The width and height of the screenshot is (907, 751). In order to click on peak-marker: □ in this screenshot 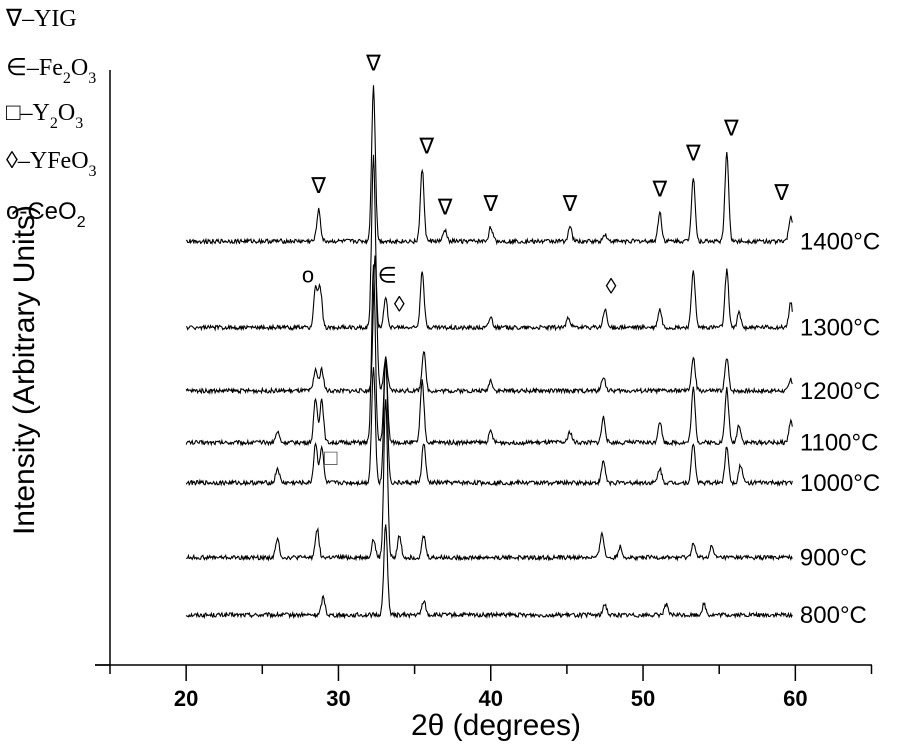, I will do `click(330, 457)`.